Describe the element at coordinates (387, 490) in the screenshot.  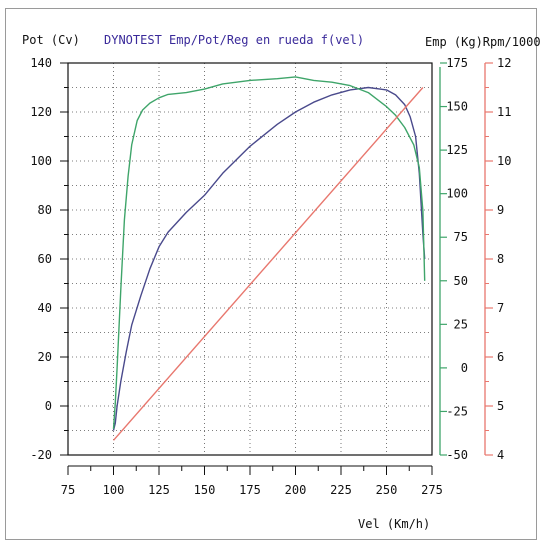
I see `x-axis-tick-label: 250` at that location.